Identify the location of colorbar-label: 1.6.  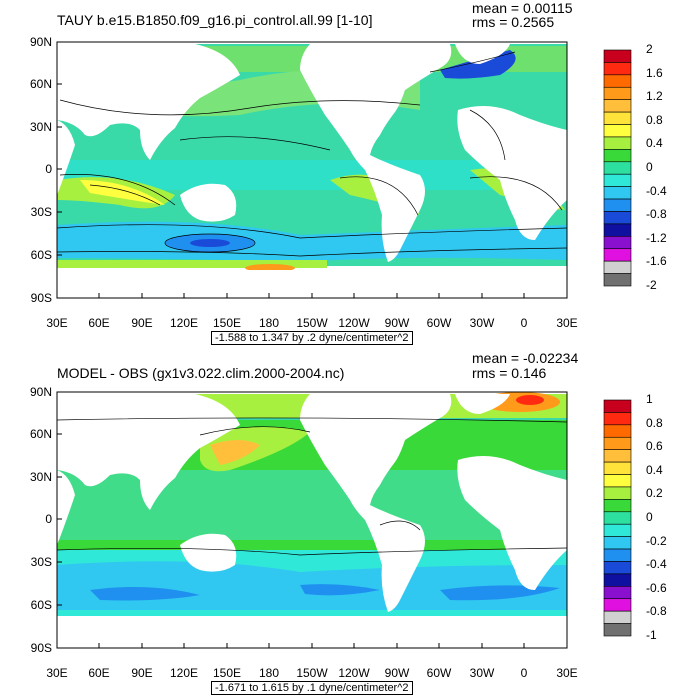
(654, 72).